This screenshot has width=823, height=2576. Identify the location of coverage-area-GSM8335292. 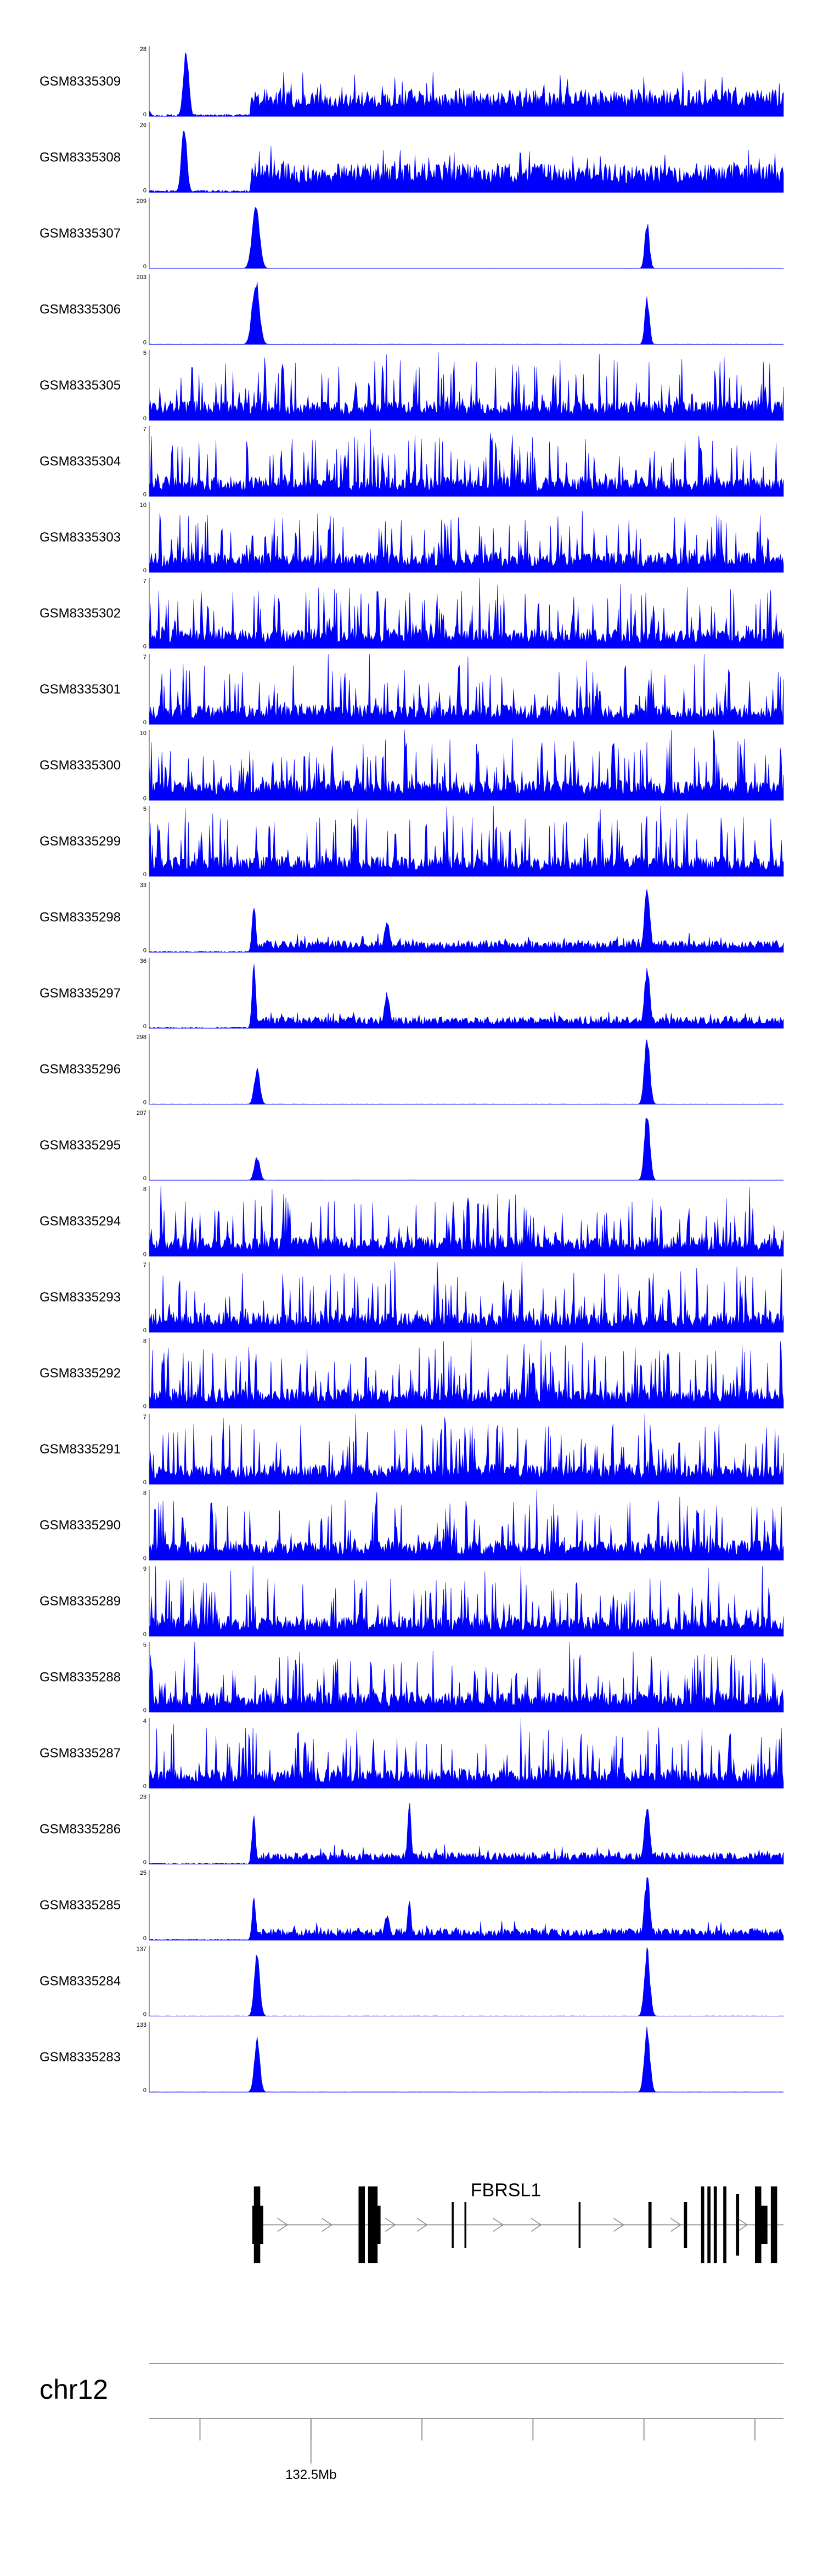
(466, 1373).